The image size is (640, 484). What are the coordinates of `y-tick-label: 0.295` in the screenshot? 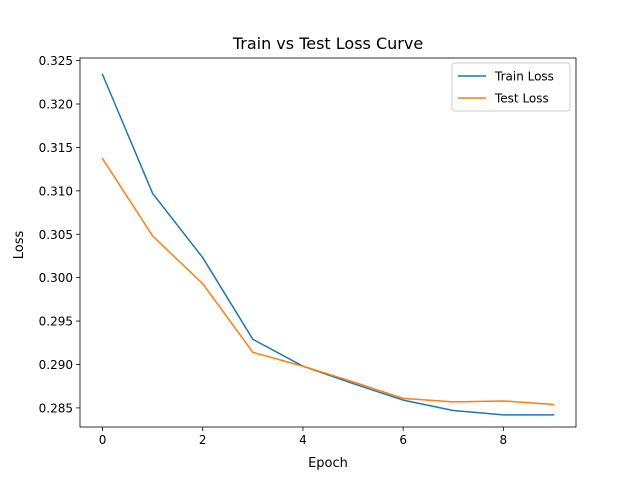 It's located at (56, 322).